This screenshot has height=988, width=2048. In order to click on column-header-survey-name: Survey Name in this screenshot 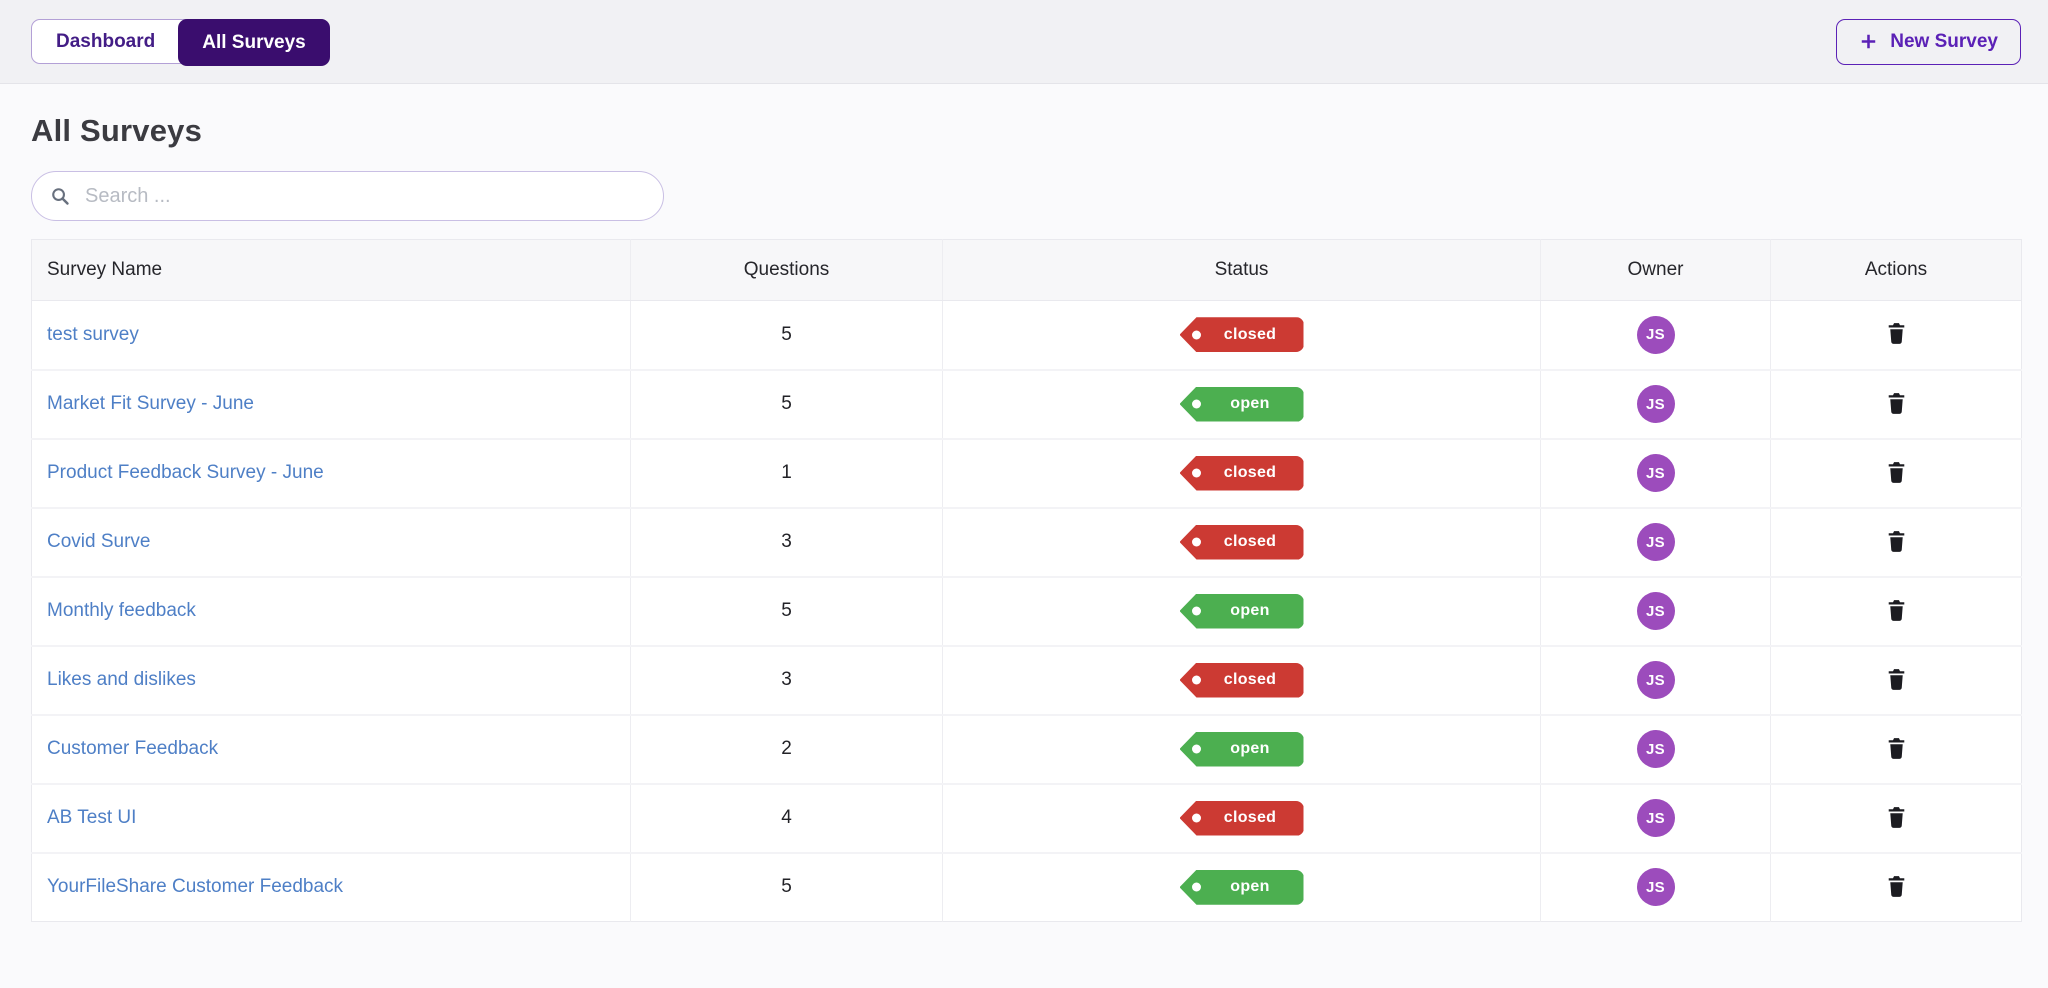, I will do `click(331, 270)`.